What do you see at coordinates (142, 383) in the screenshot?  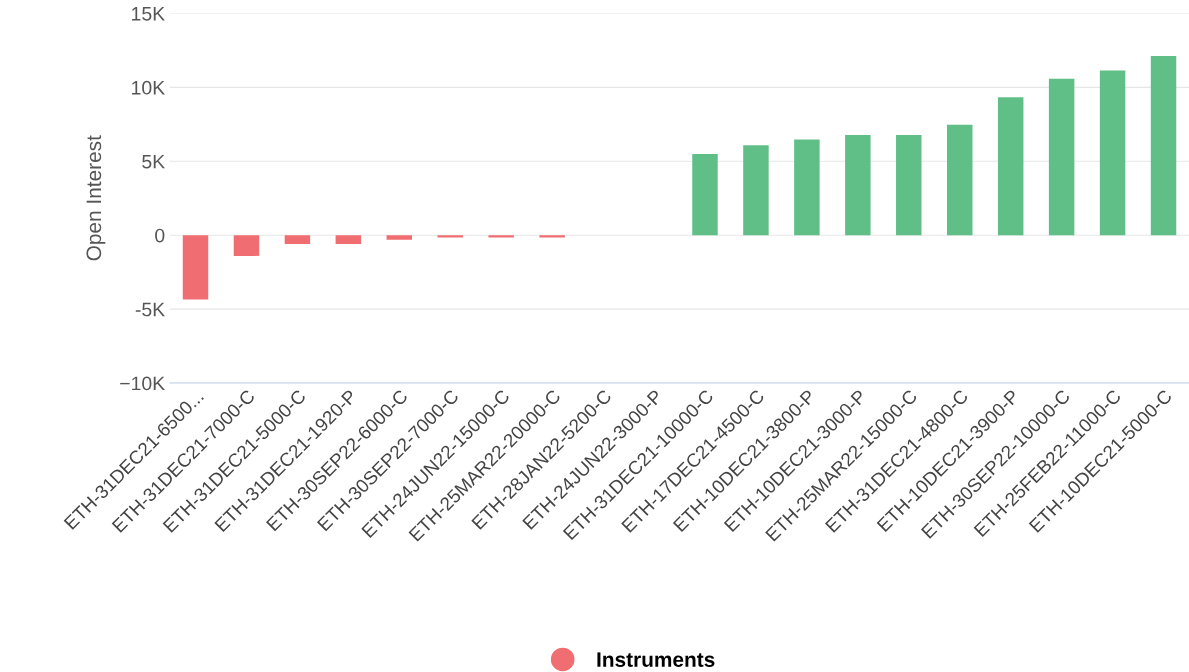 I see `y-tick-label: −10K` at bounding box center [142, 383].